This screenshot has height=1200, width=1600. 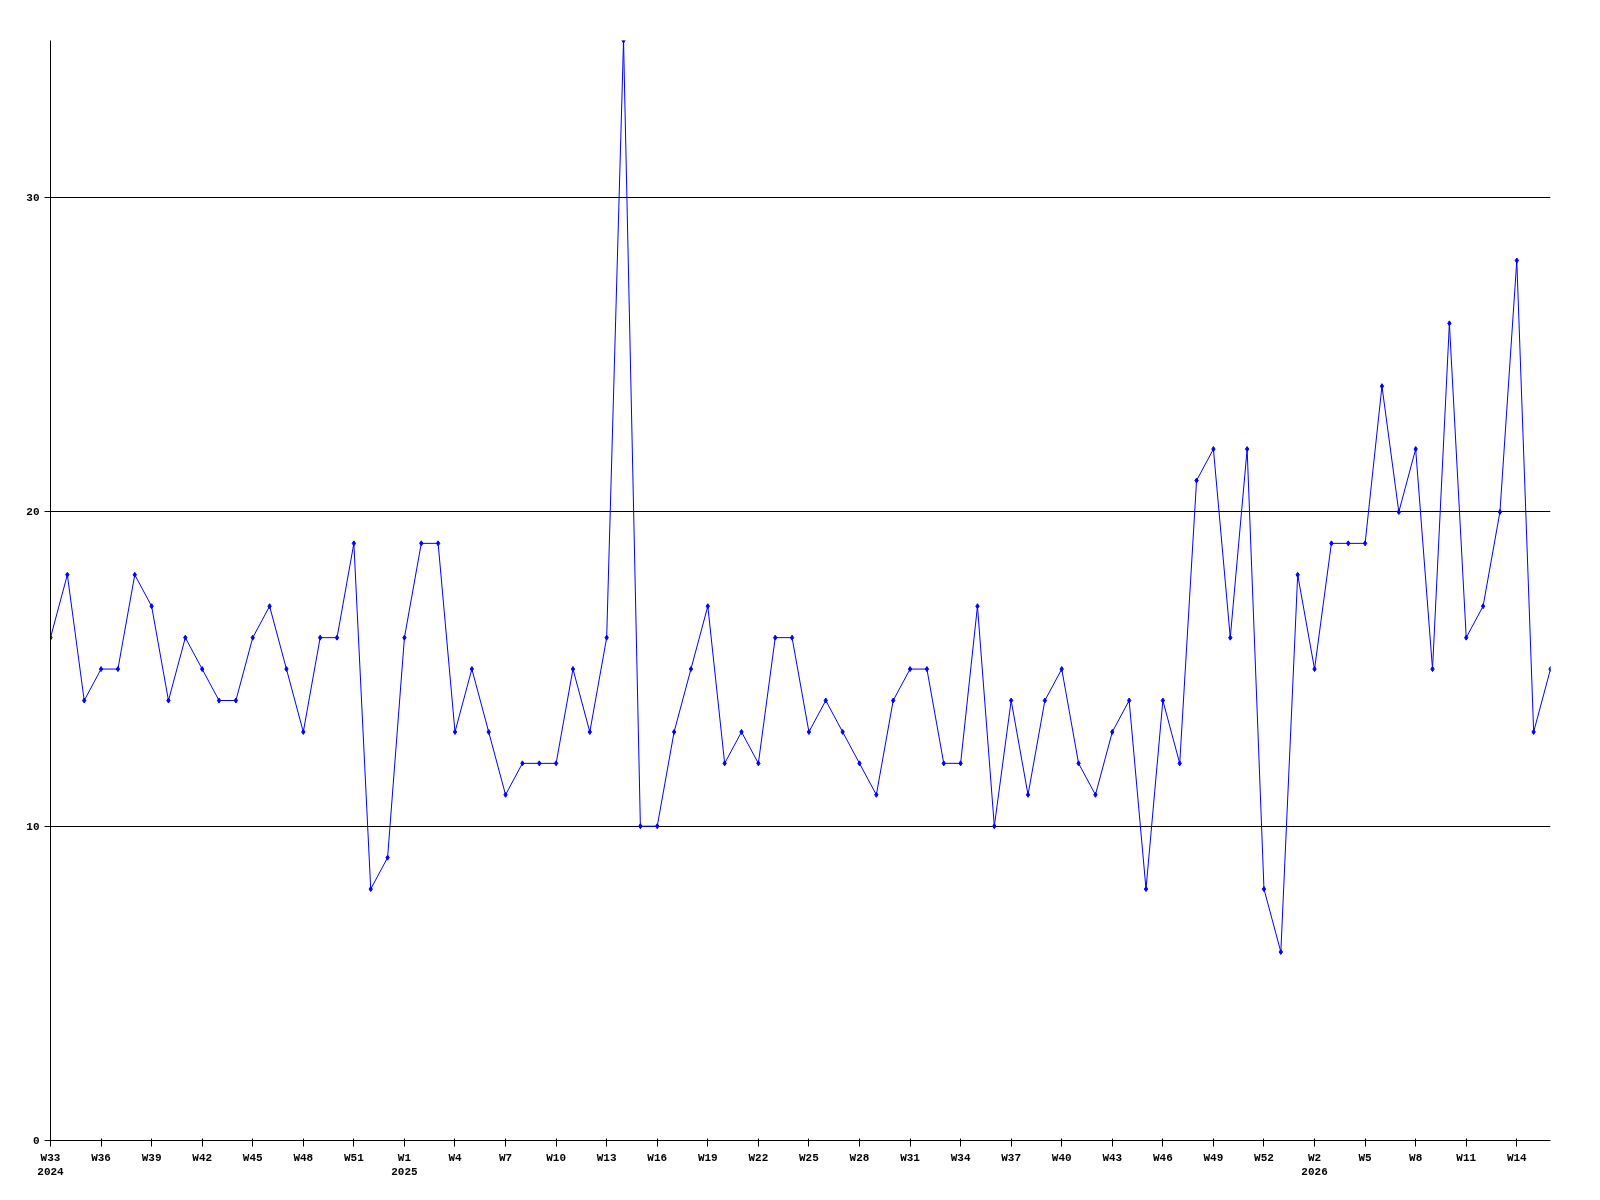 I want to click on x-tick-label: W22, so click(x=758, y=1157).